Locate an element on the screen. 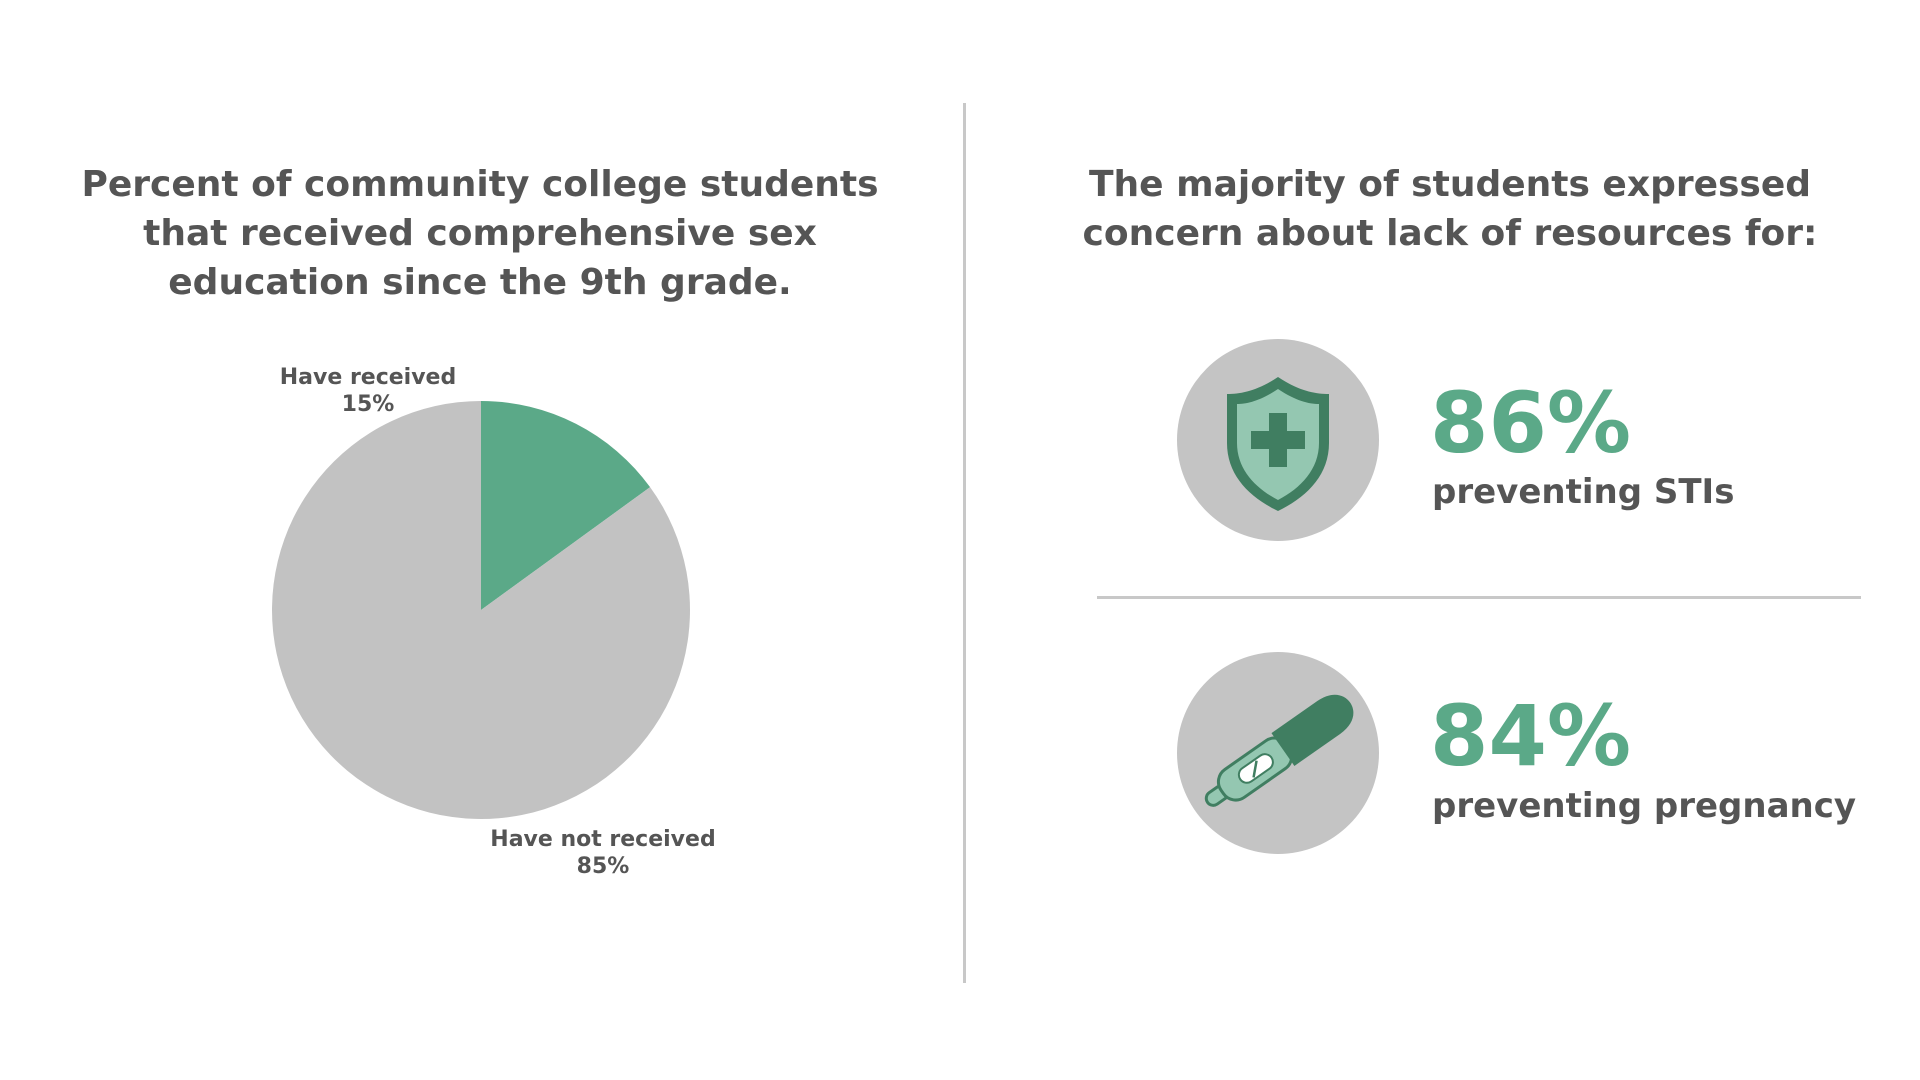 The height and width of the screenshot is (1080, 1920). pie-slice-have-not-received is located at coordinates (480, 610).